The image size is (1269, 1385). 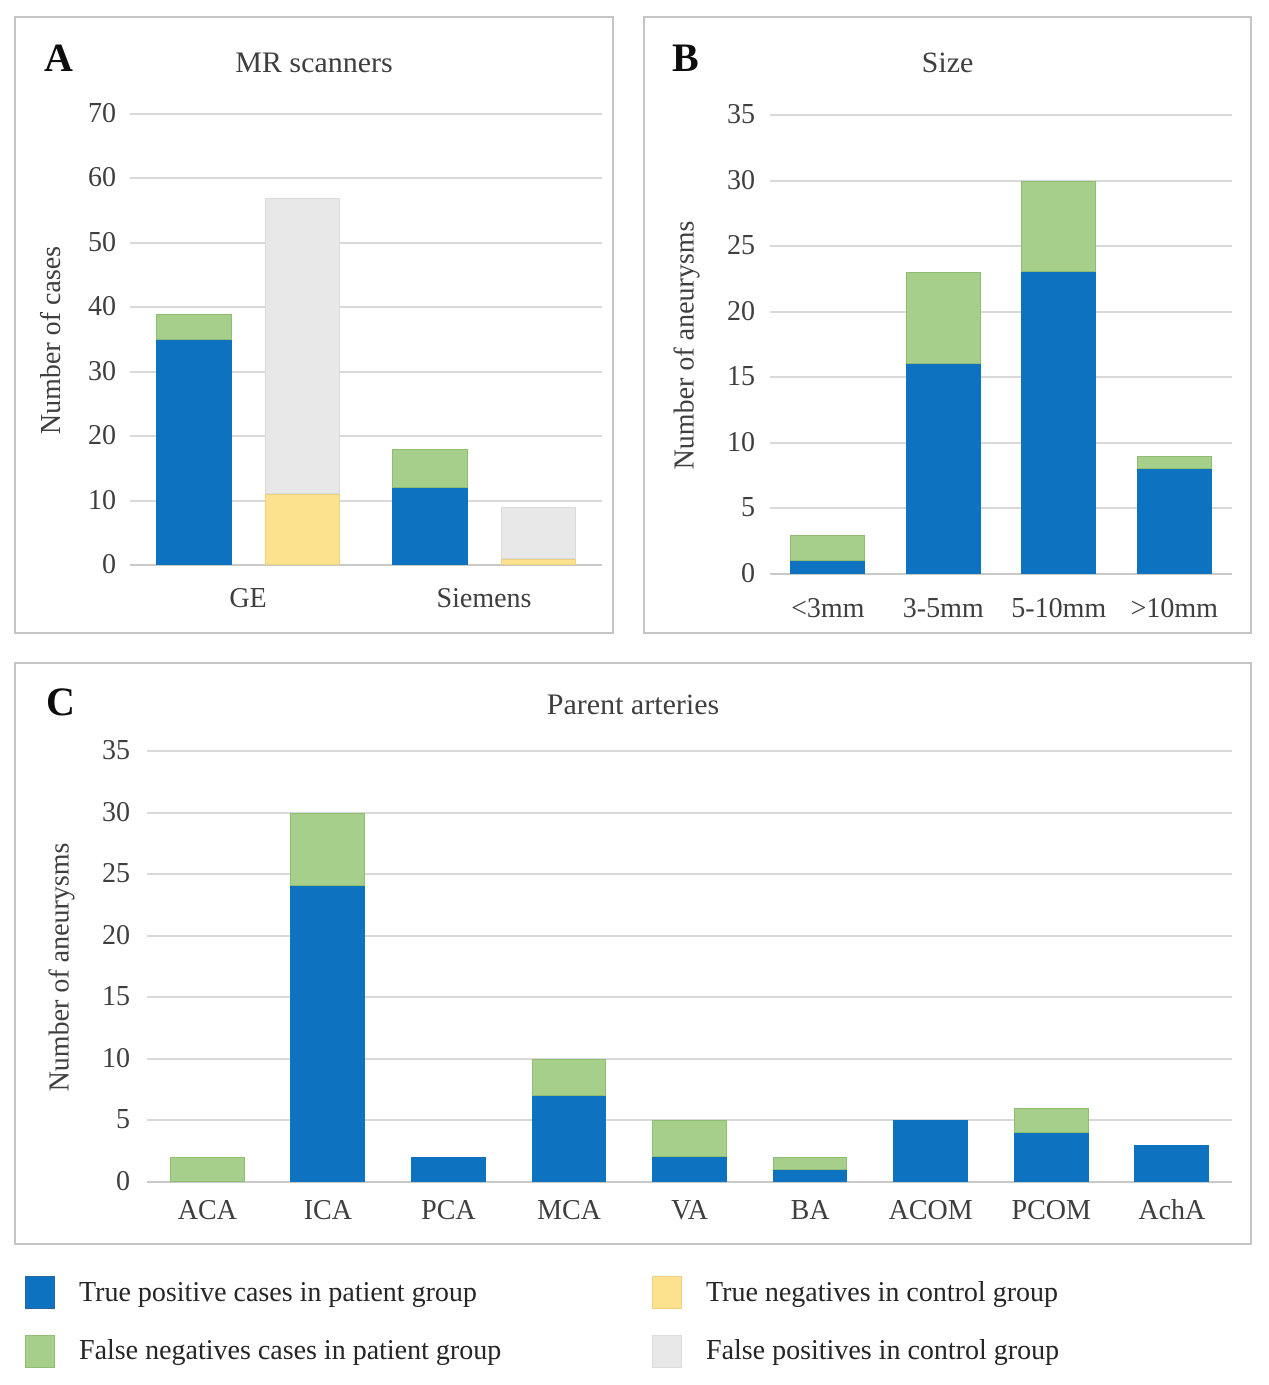 I want to click on y-tick-label: 70, so click(x=102, y=113).